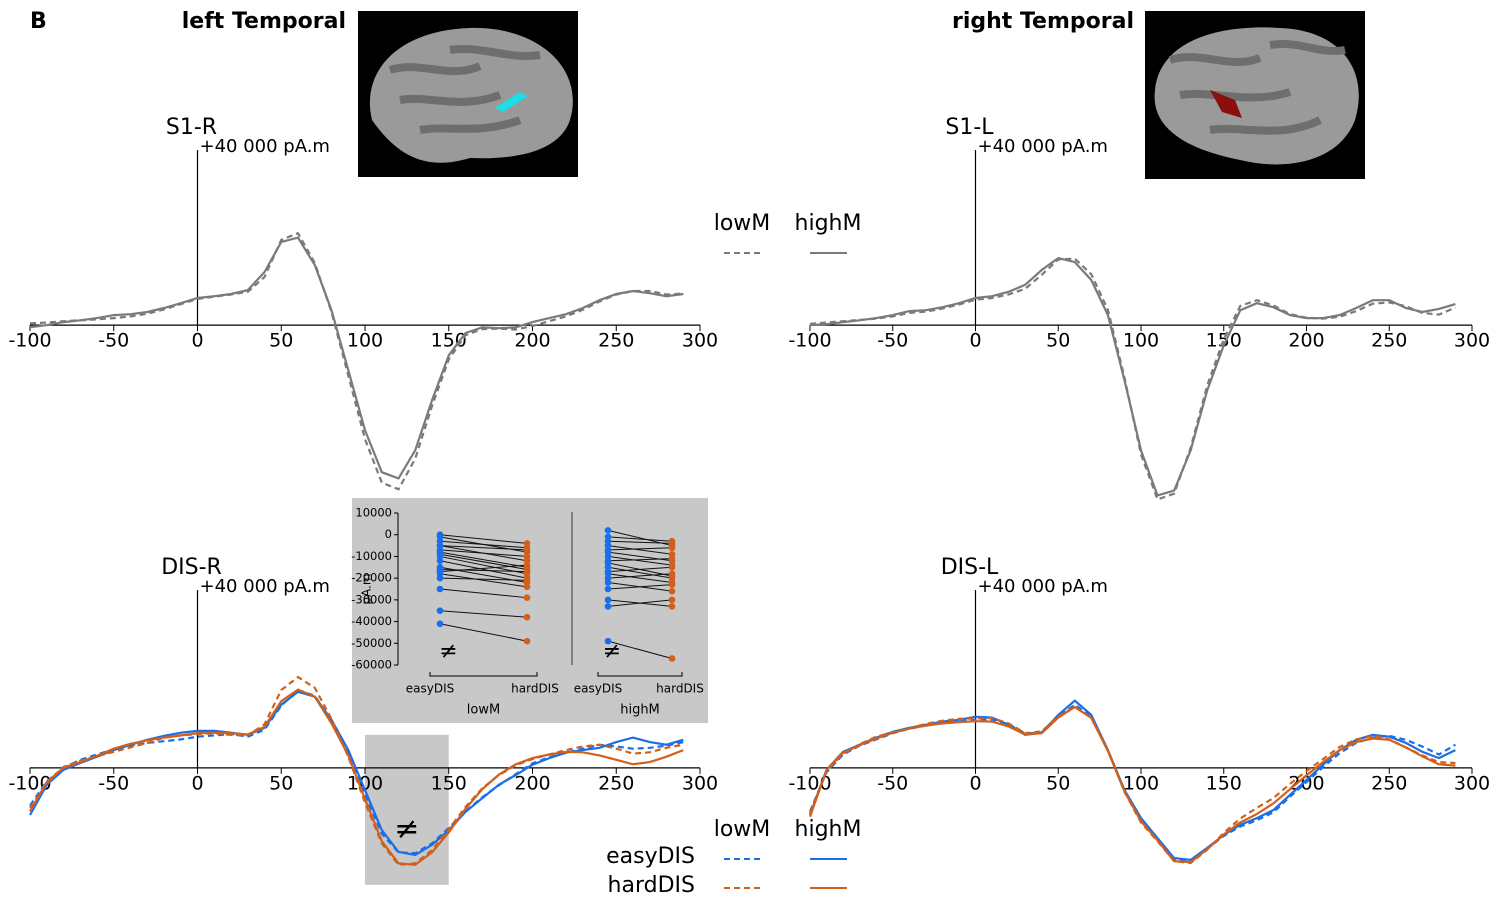 The image size is (1511, 900). Describe the element at coordinates (371, 621) in the screenshot. I see `y-tick-label: -40000` at that location.